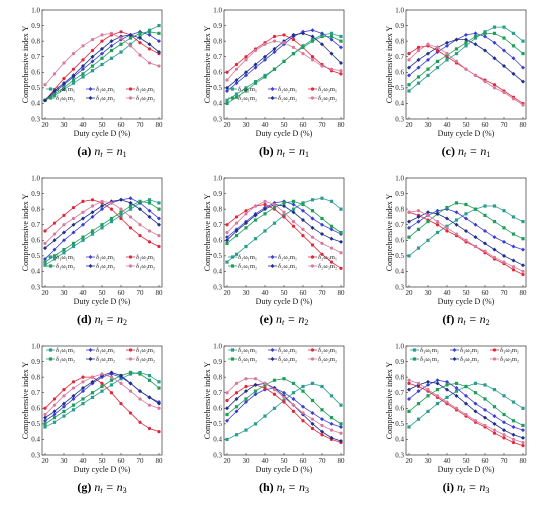 The width and height of the screenshot is (550, 512). I want to click on caption-part: 3, so click(125, 490).